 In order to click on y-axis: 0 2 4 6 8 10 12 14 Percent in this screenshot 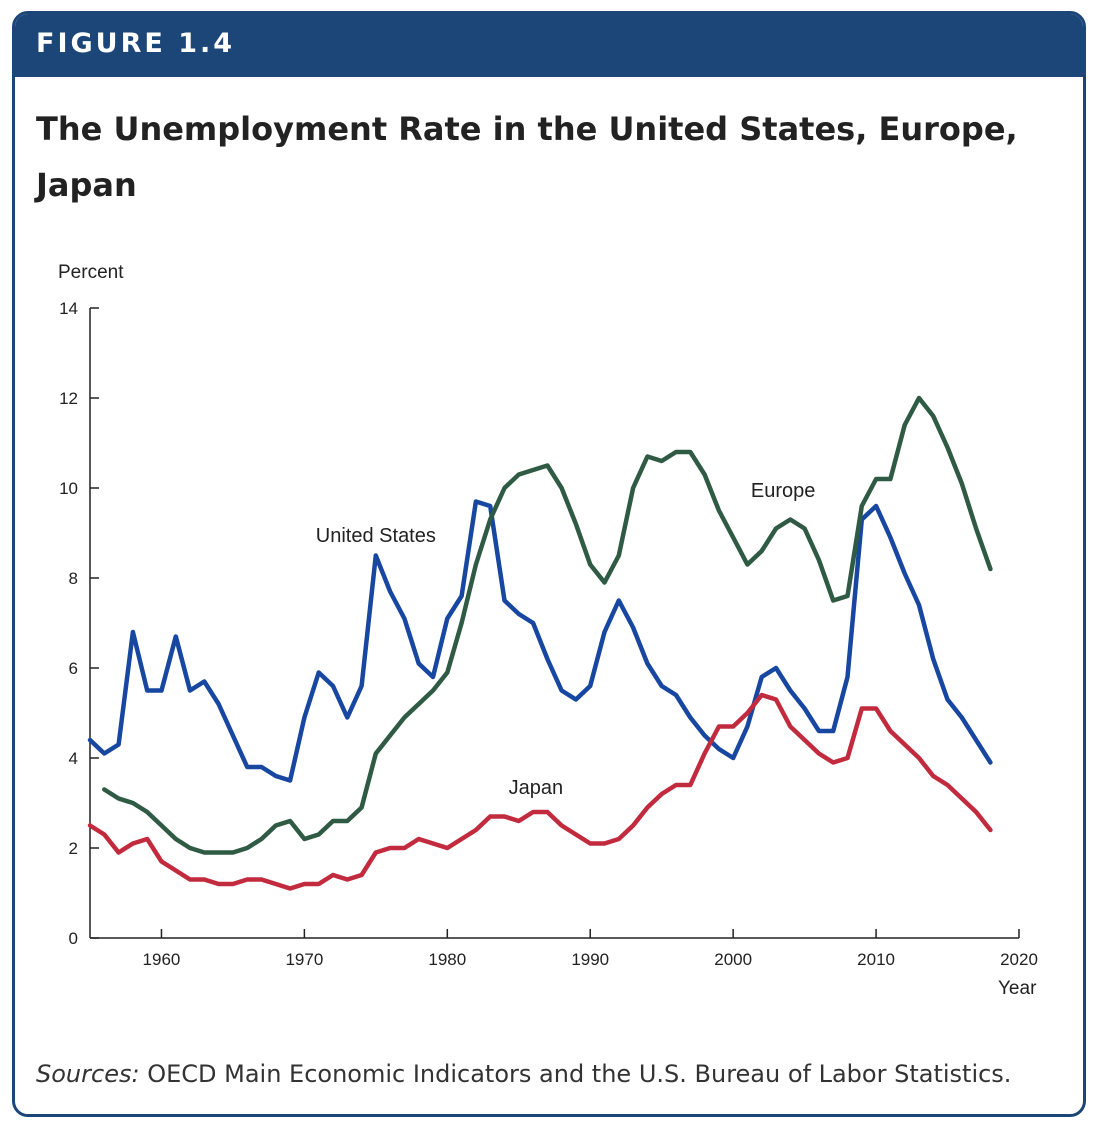, I will do `click(91, 605)`.